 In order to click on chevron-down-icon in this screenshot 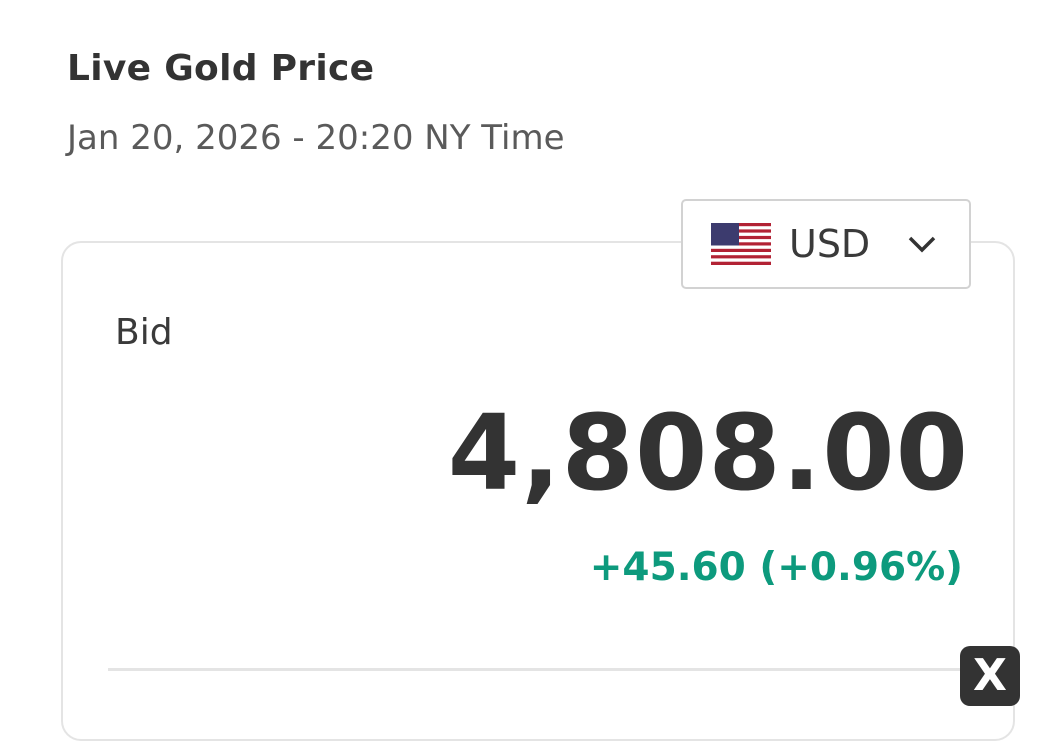, I will do `click(922, 244)`.